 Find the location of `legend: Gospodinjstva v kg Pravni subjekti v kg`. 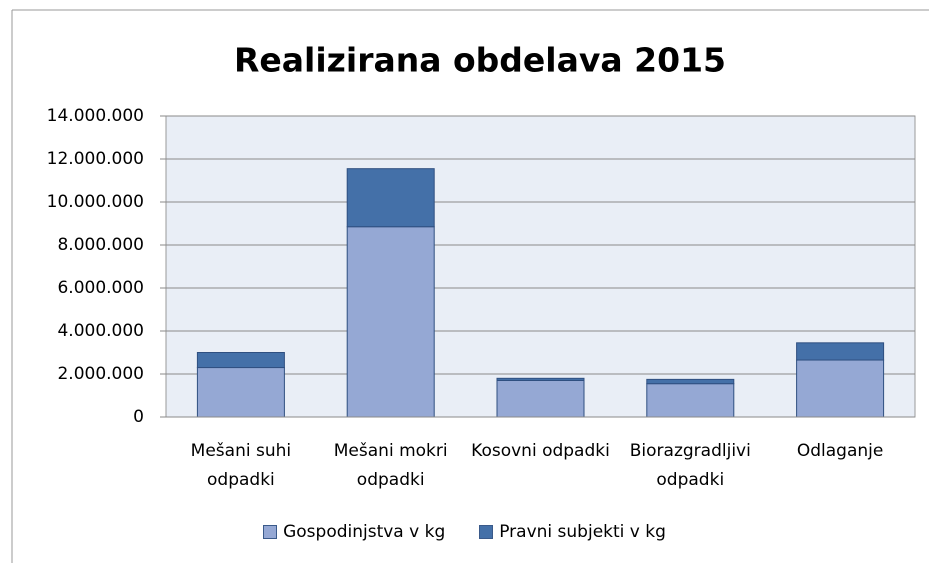

legend: Gospodinjstva v kg Pravni subjekti v kg is located at coordinates (464, 532).